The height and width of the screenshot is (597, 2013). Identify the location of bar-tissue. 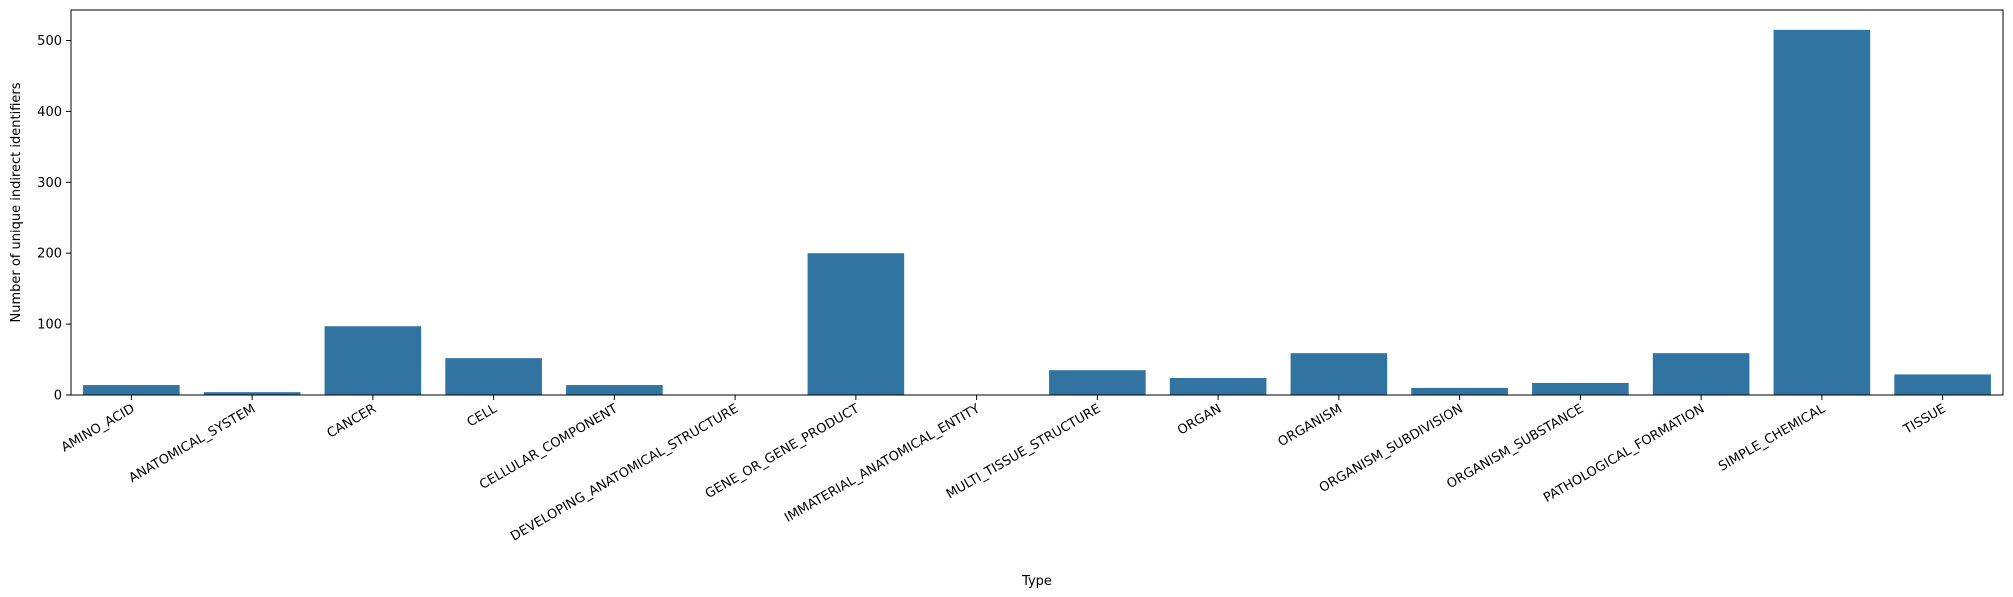
(1942, 384).